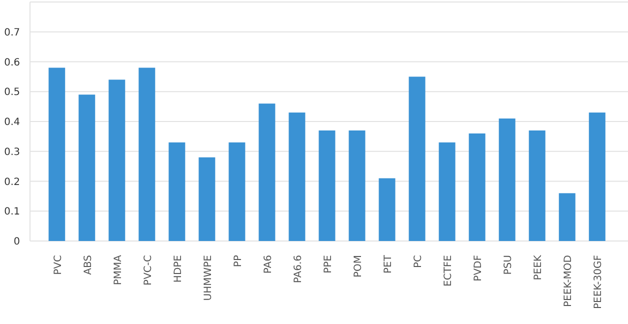 The width and height of the screenshot is (628, 324). I want to click on y-tick-label: 0.2, so click(12, 182).